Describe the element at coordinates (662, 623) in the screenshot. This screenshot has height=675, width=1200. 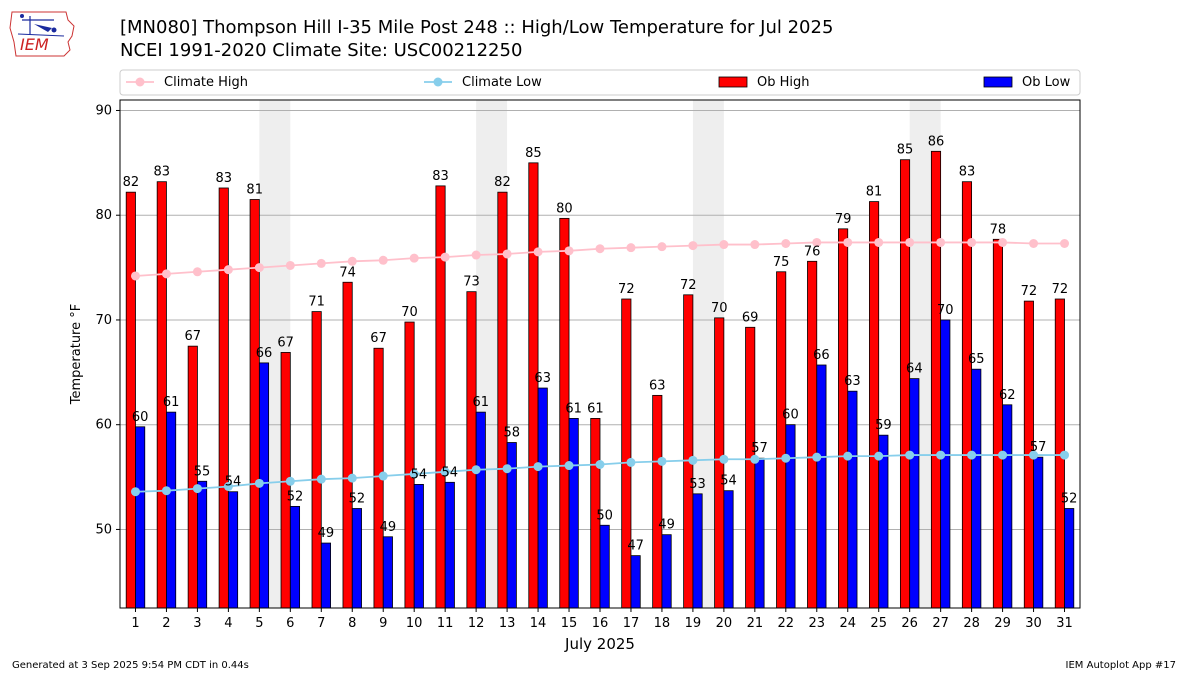
I see `x-tick-label: 18` at that location.